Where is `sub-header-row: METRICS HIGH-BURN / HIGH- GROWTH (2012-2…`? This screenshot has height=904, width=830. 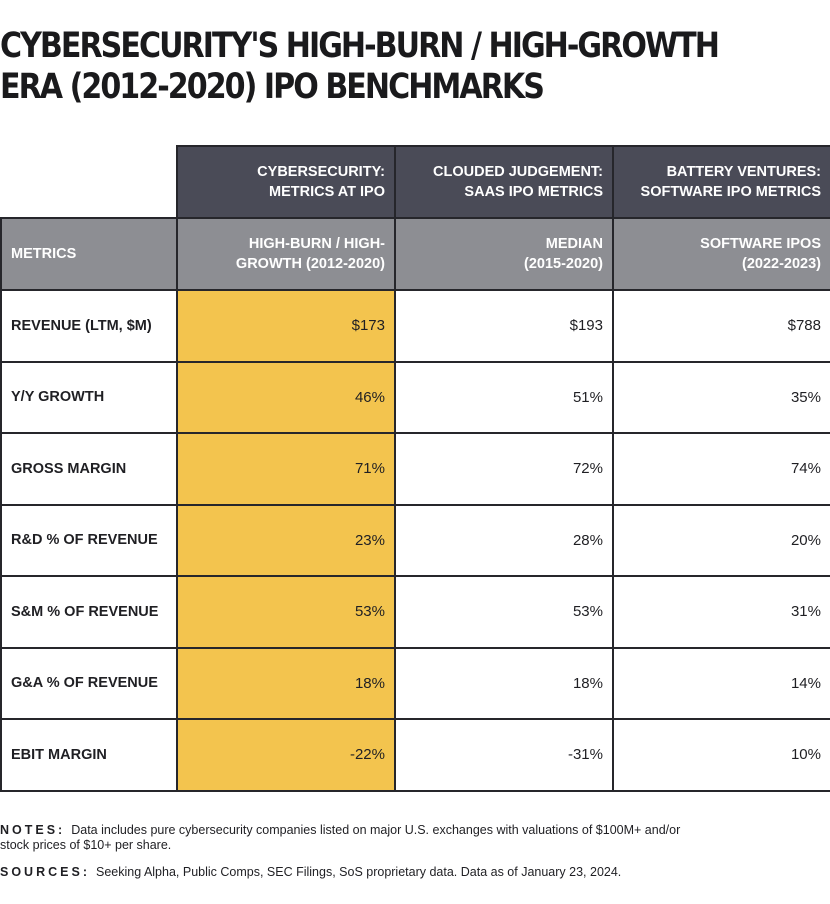 sub-header-row: METRICS HIGH-BURN / HIGH- GROWTH (2012-2… is located at coordinates (415, 254).